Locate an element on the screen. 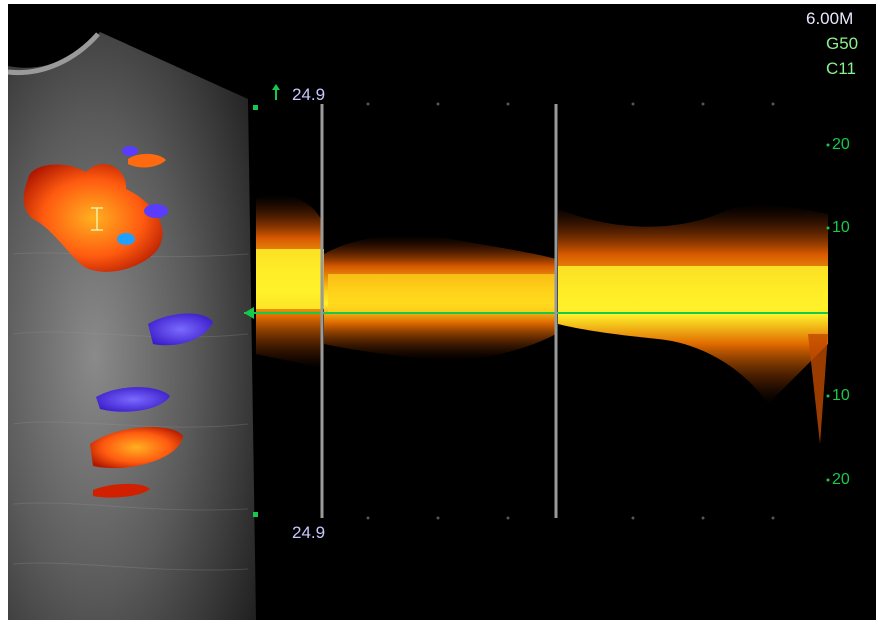  velocity-top-label: 24.9 is located at coordinates (309, 94).